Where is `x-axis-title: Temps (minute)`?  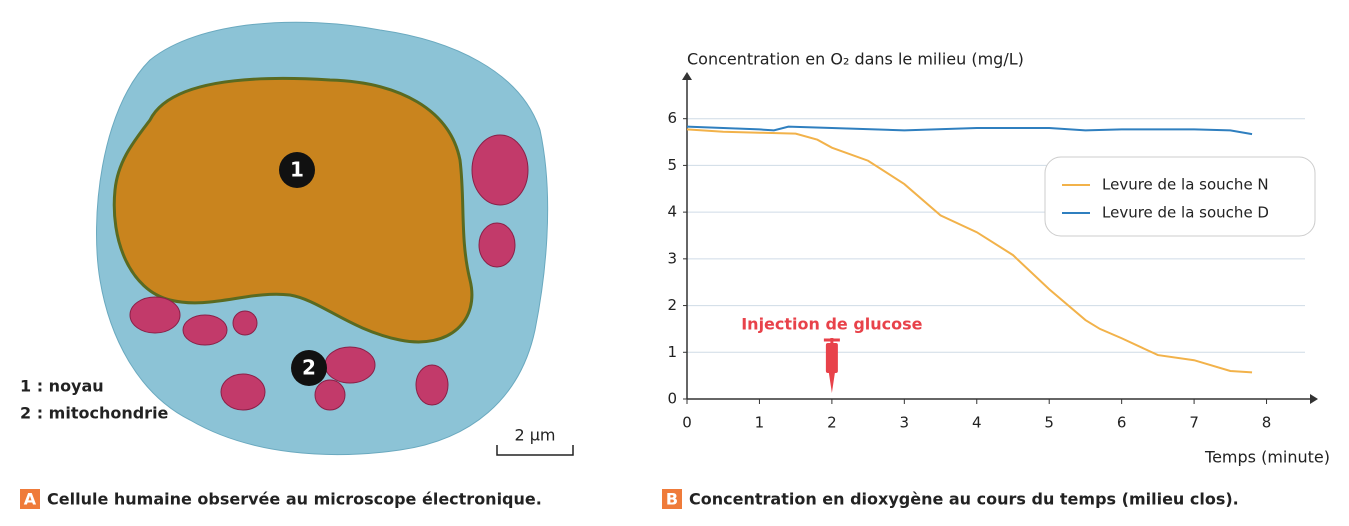
x-axis-title: Temps (minute) is located at coordinates (1267, 457).